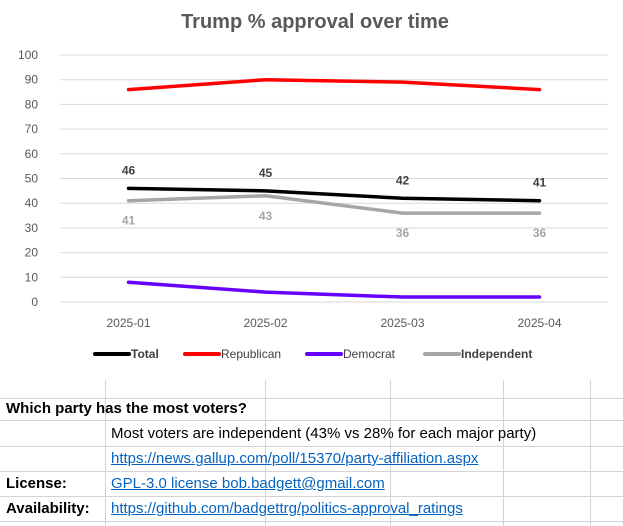  What do you see at coordinates (403, 180) in the screenshot?
I see `data-label-total: 42` at bounding box center [403, 180].